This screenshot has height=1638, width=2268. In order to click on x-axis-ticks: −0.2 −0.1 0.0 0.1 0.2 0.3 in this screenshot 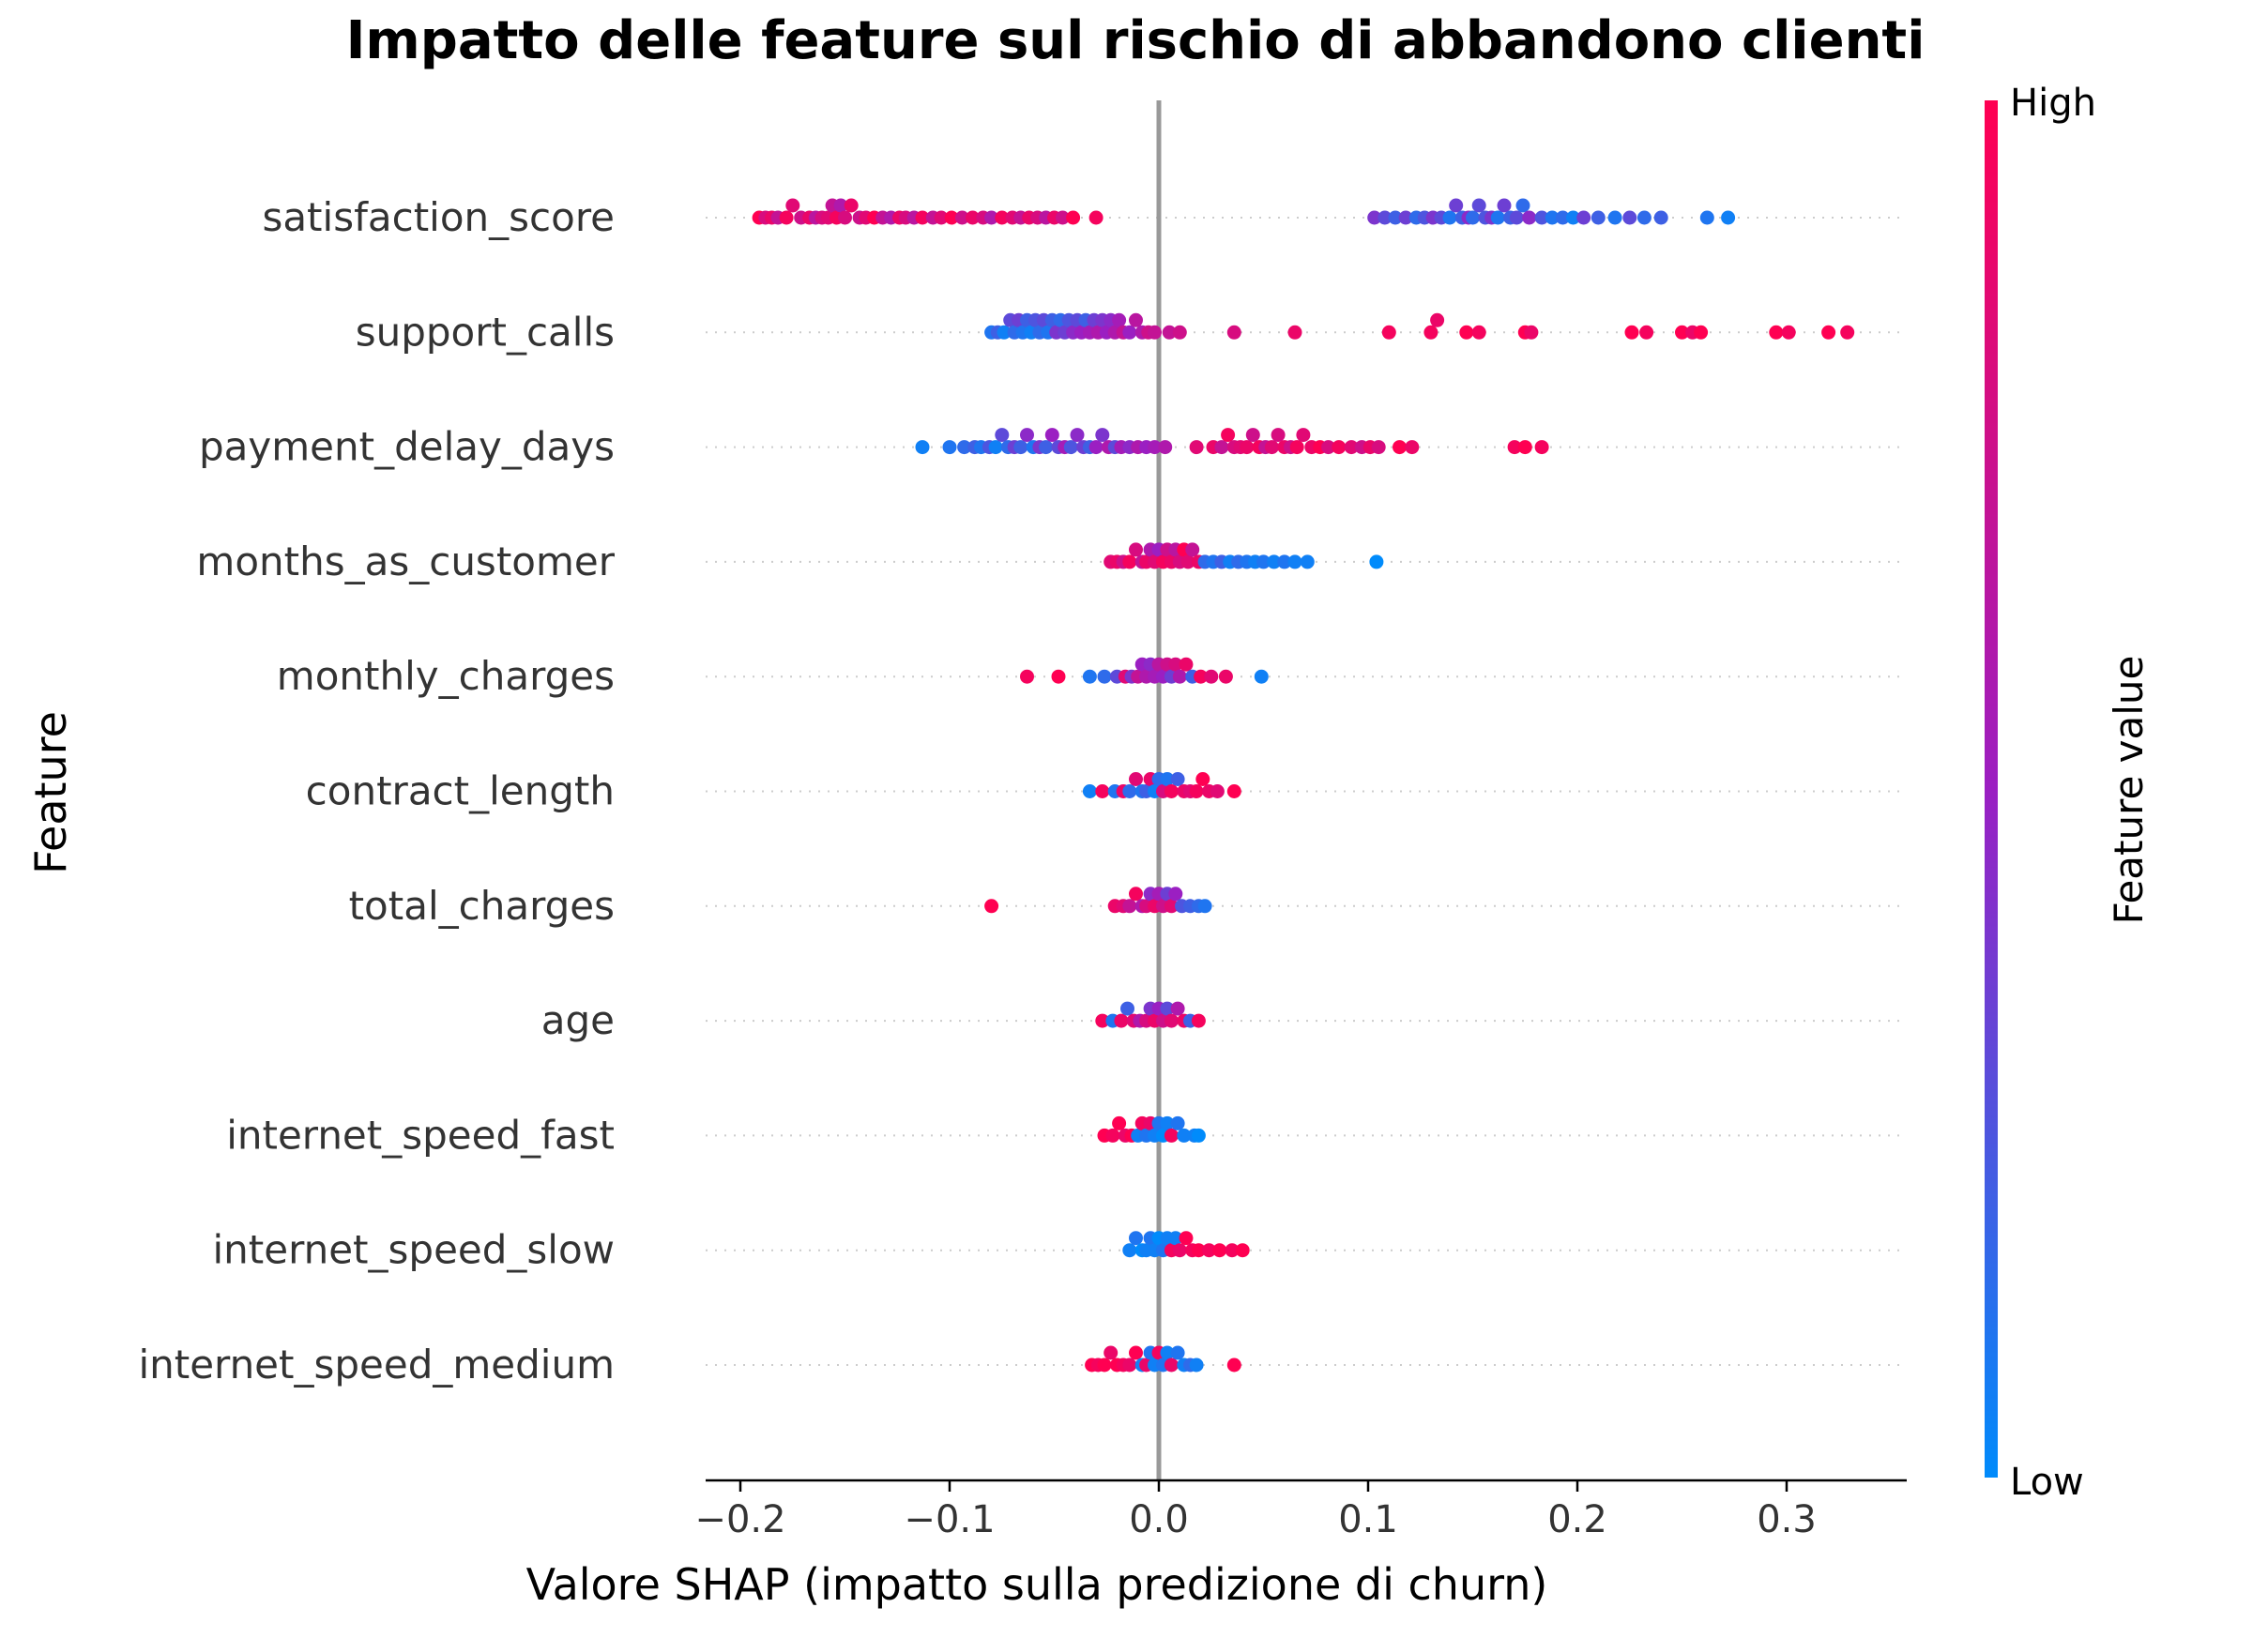, I will do `click(1255, 1510)`.